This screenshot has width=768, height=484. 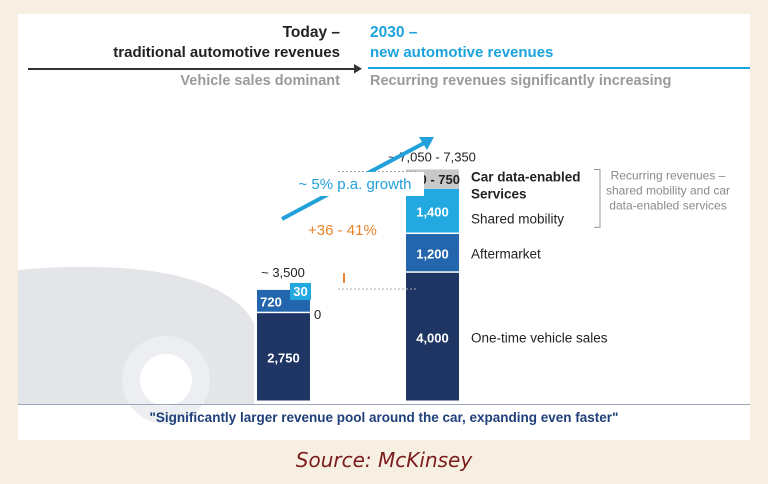 What do you see at coordinates (191, 69) in the screenshot?
I see `today-timeline-line` at bounding box center [191, 69].